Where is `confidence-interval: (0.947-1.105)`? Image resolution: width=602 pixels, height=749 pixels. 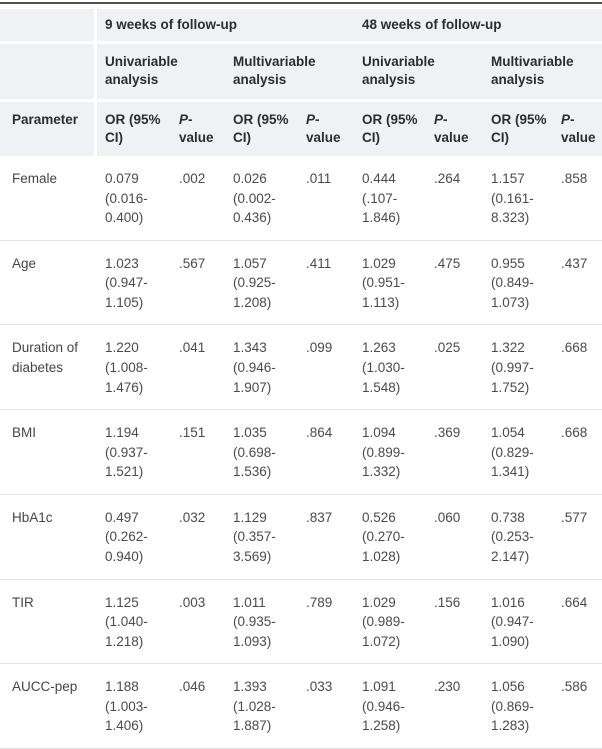
confidence-interval: (0.947-1.105) is located at coordinates (126, 292).